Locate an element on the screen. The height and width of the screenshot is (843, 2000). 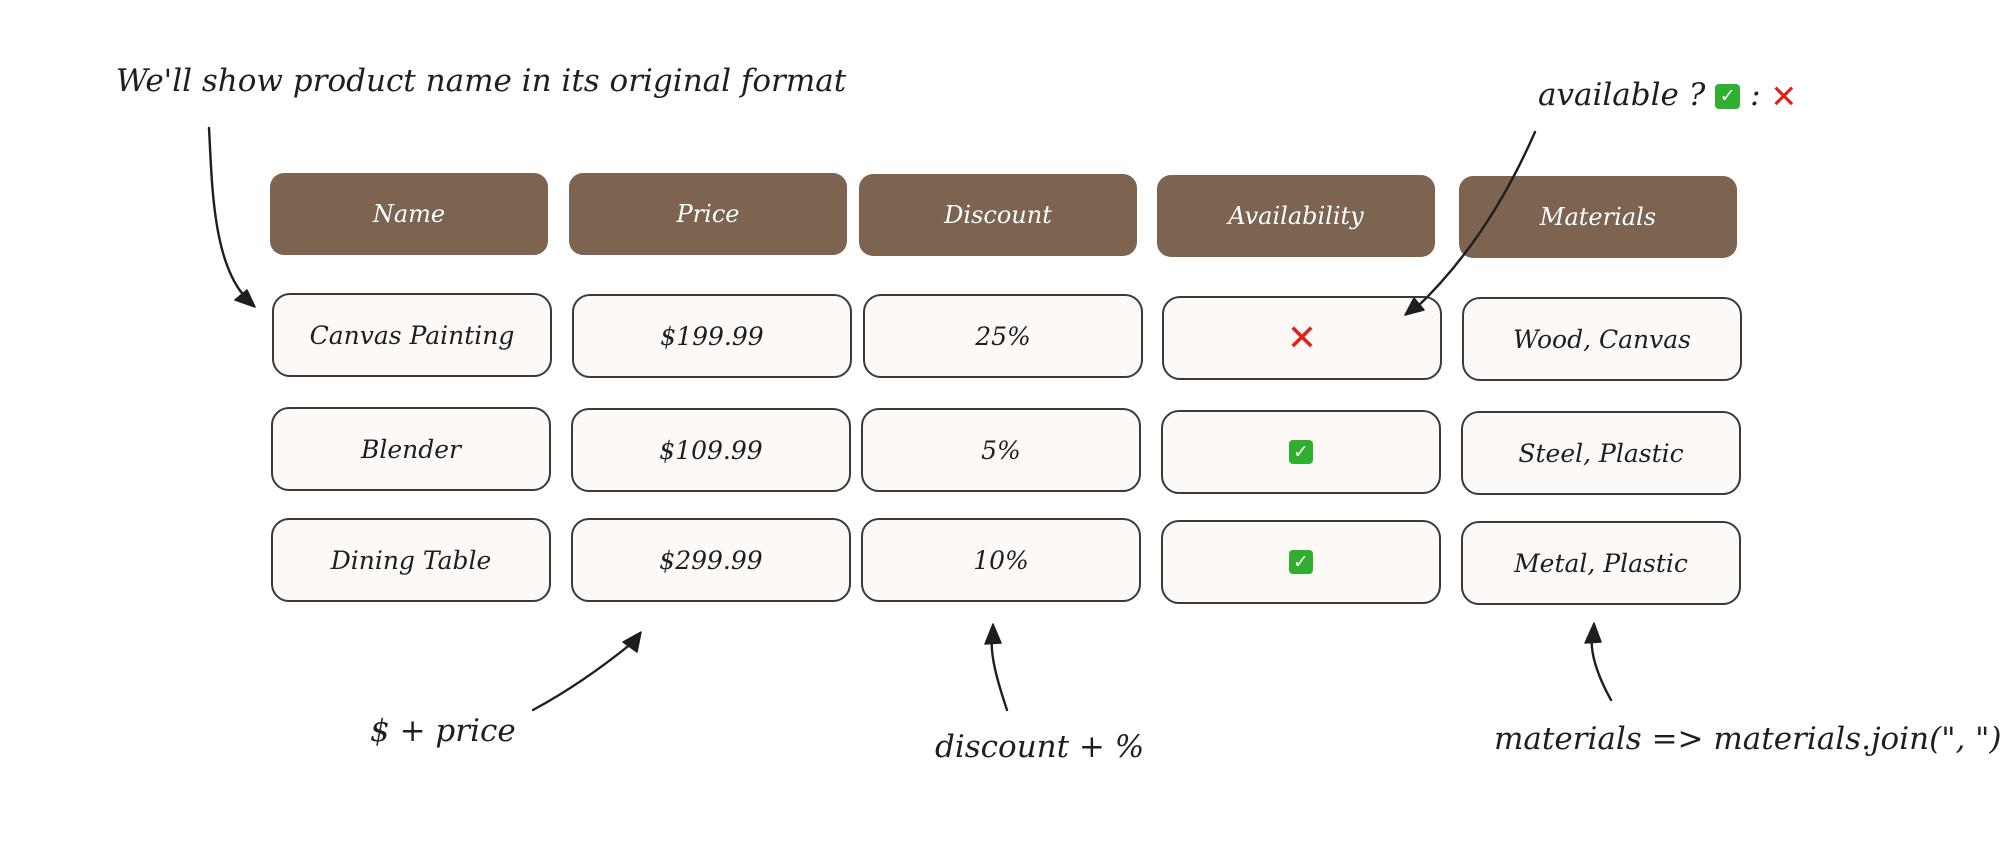
cell-discount: 5% is located at coordinates (1001, 450).